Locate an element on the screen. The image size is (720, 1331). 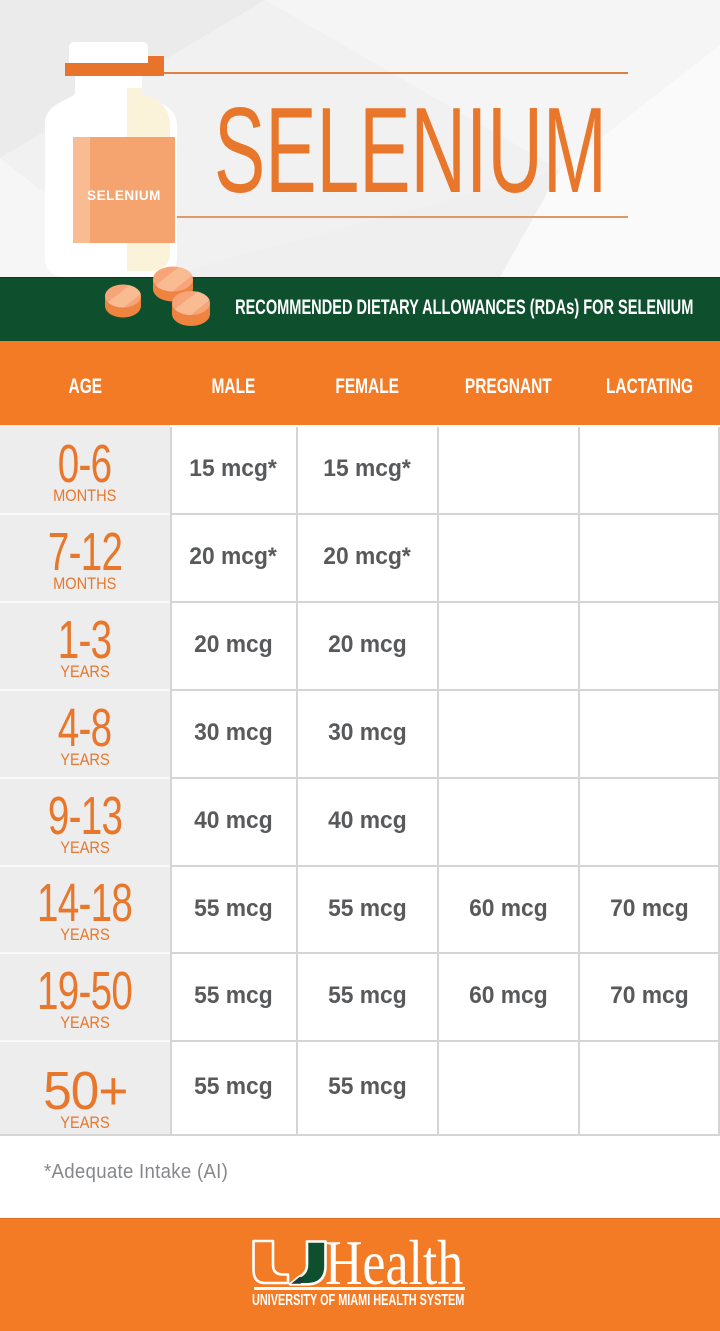
svg-text: SELENIUM is located at coordinates (124, 195).